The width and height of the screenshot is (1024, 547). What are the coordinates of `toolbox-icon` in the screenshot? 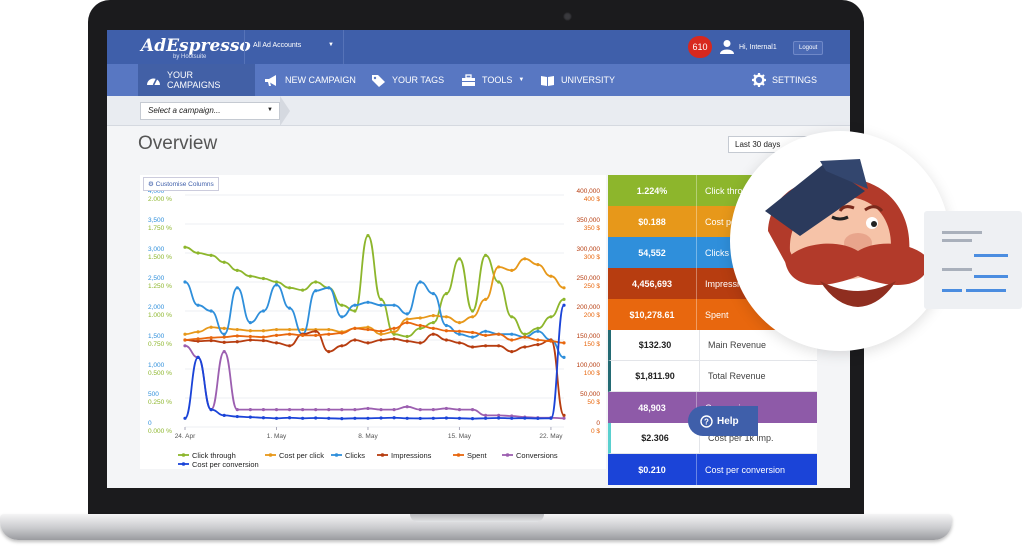 It's located at (468, 79).